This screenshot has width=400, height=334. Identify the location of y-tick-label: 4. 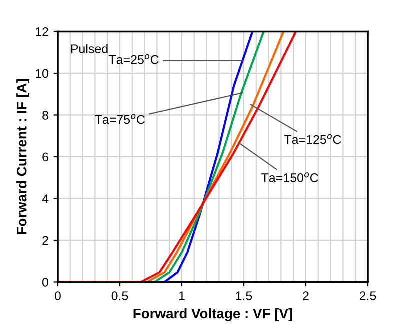
(45, 199).